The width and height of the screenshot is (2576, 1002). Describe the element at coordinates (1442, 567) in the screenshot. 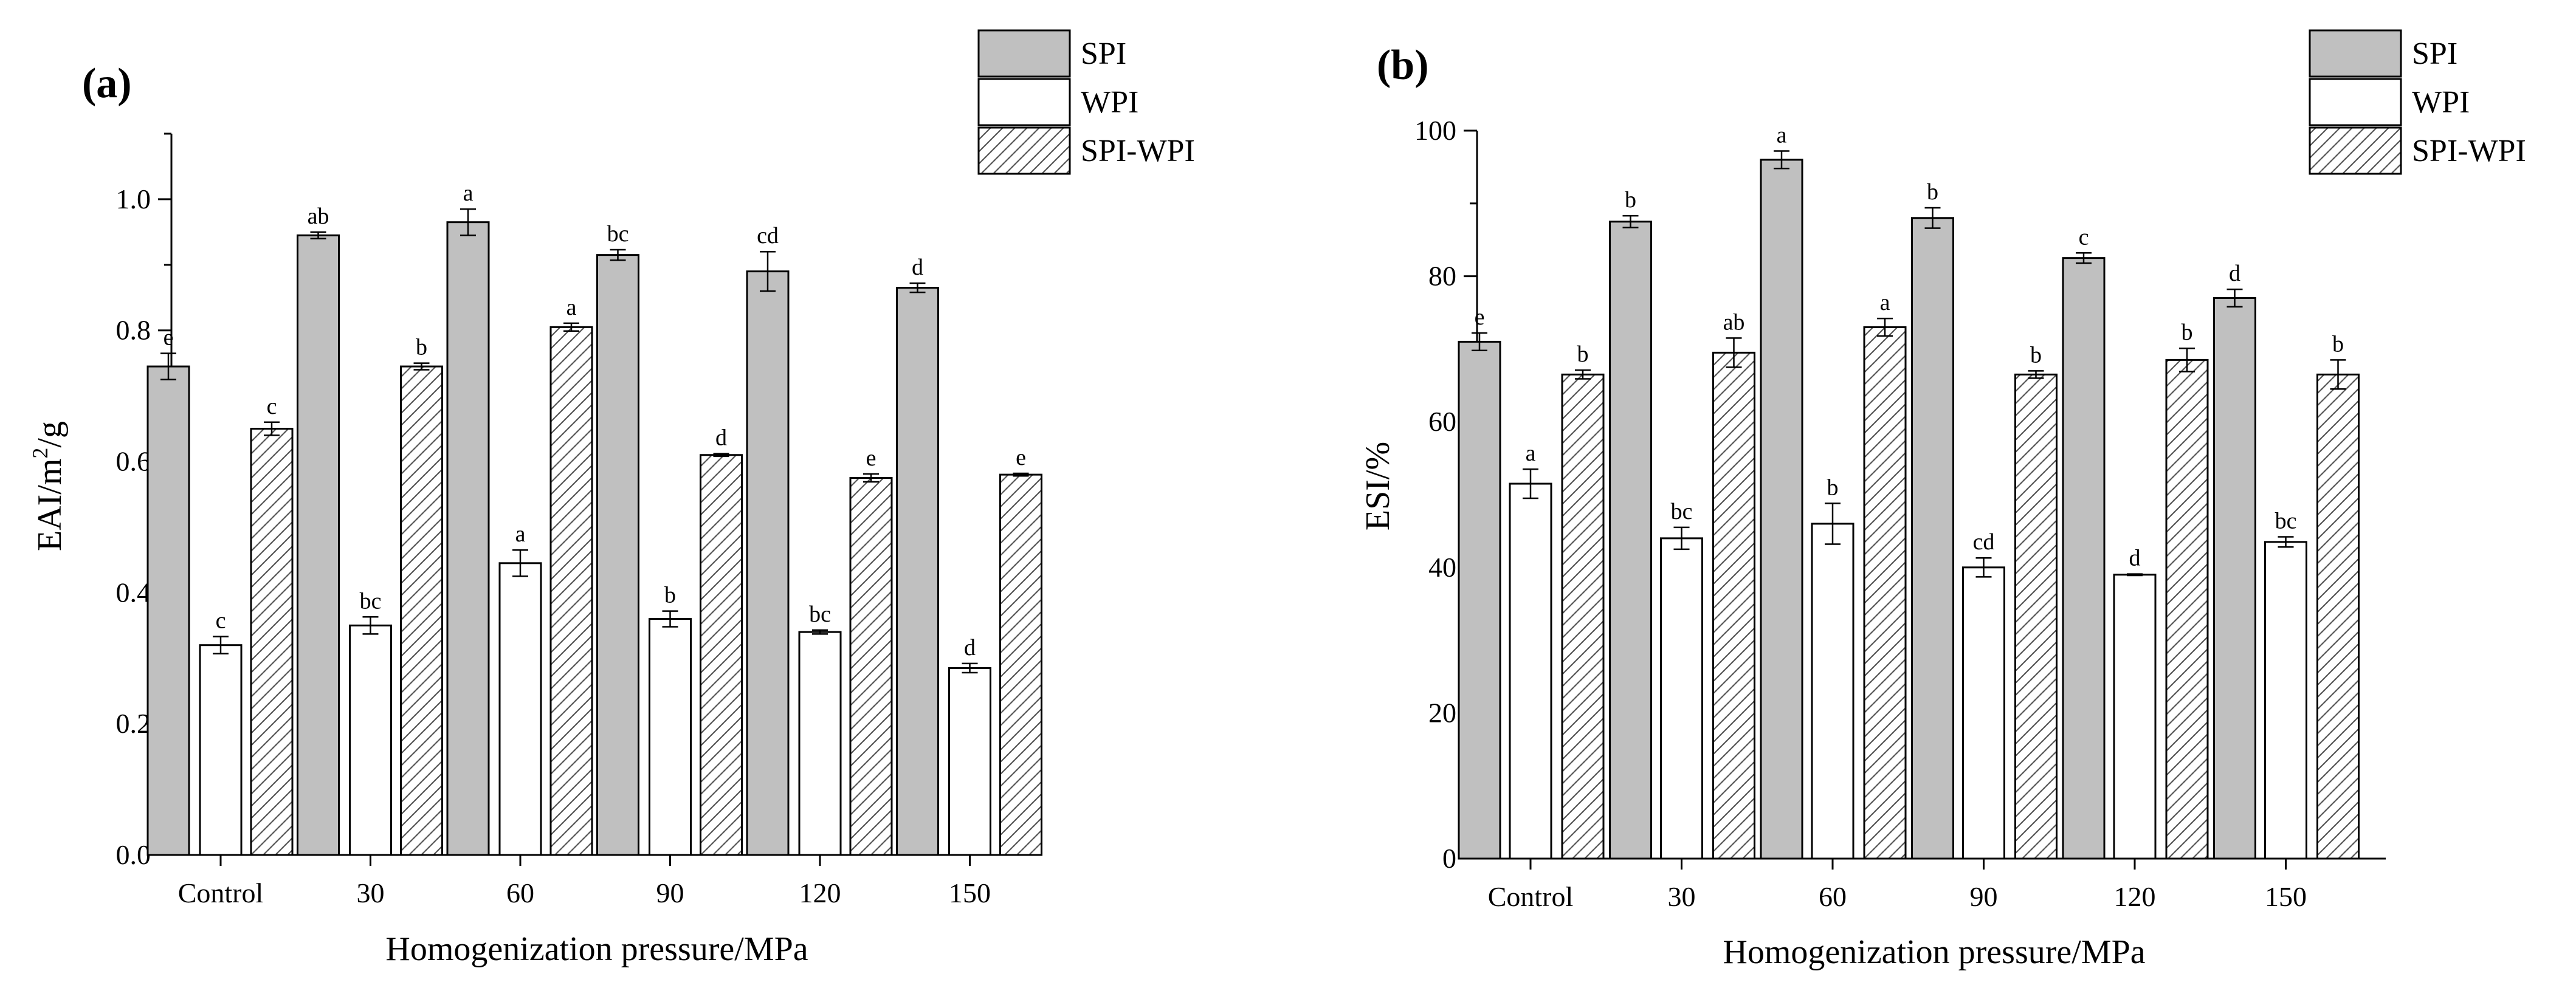

I see `y-tick-label: 40` at that location.